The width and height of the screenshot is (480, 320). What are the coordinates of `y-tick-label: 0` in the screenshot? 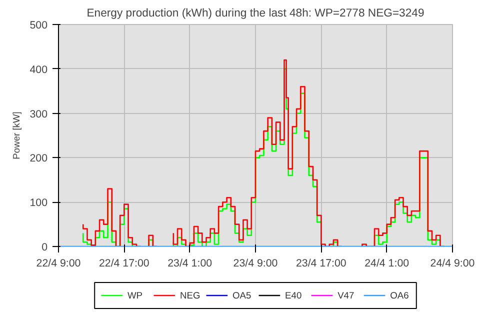 It's located at (45, 248).